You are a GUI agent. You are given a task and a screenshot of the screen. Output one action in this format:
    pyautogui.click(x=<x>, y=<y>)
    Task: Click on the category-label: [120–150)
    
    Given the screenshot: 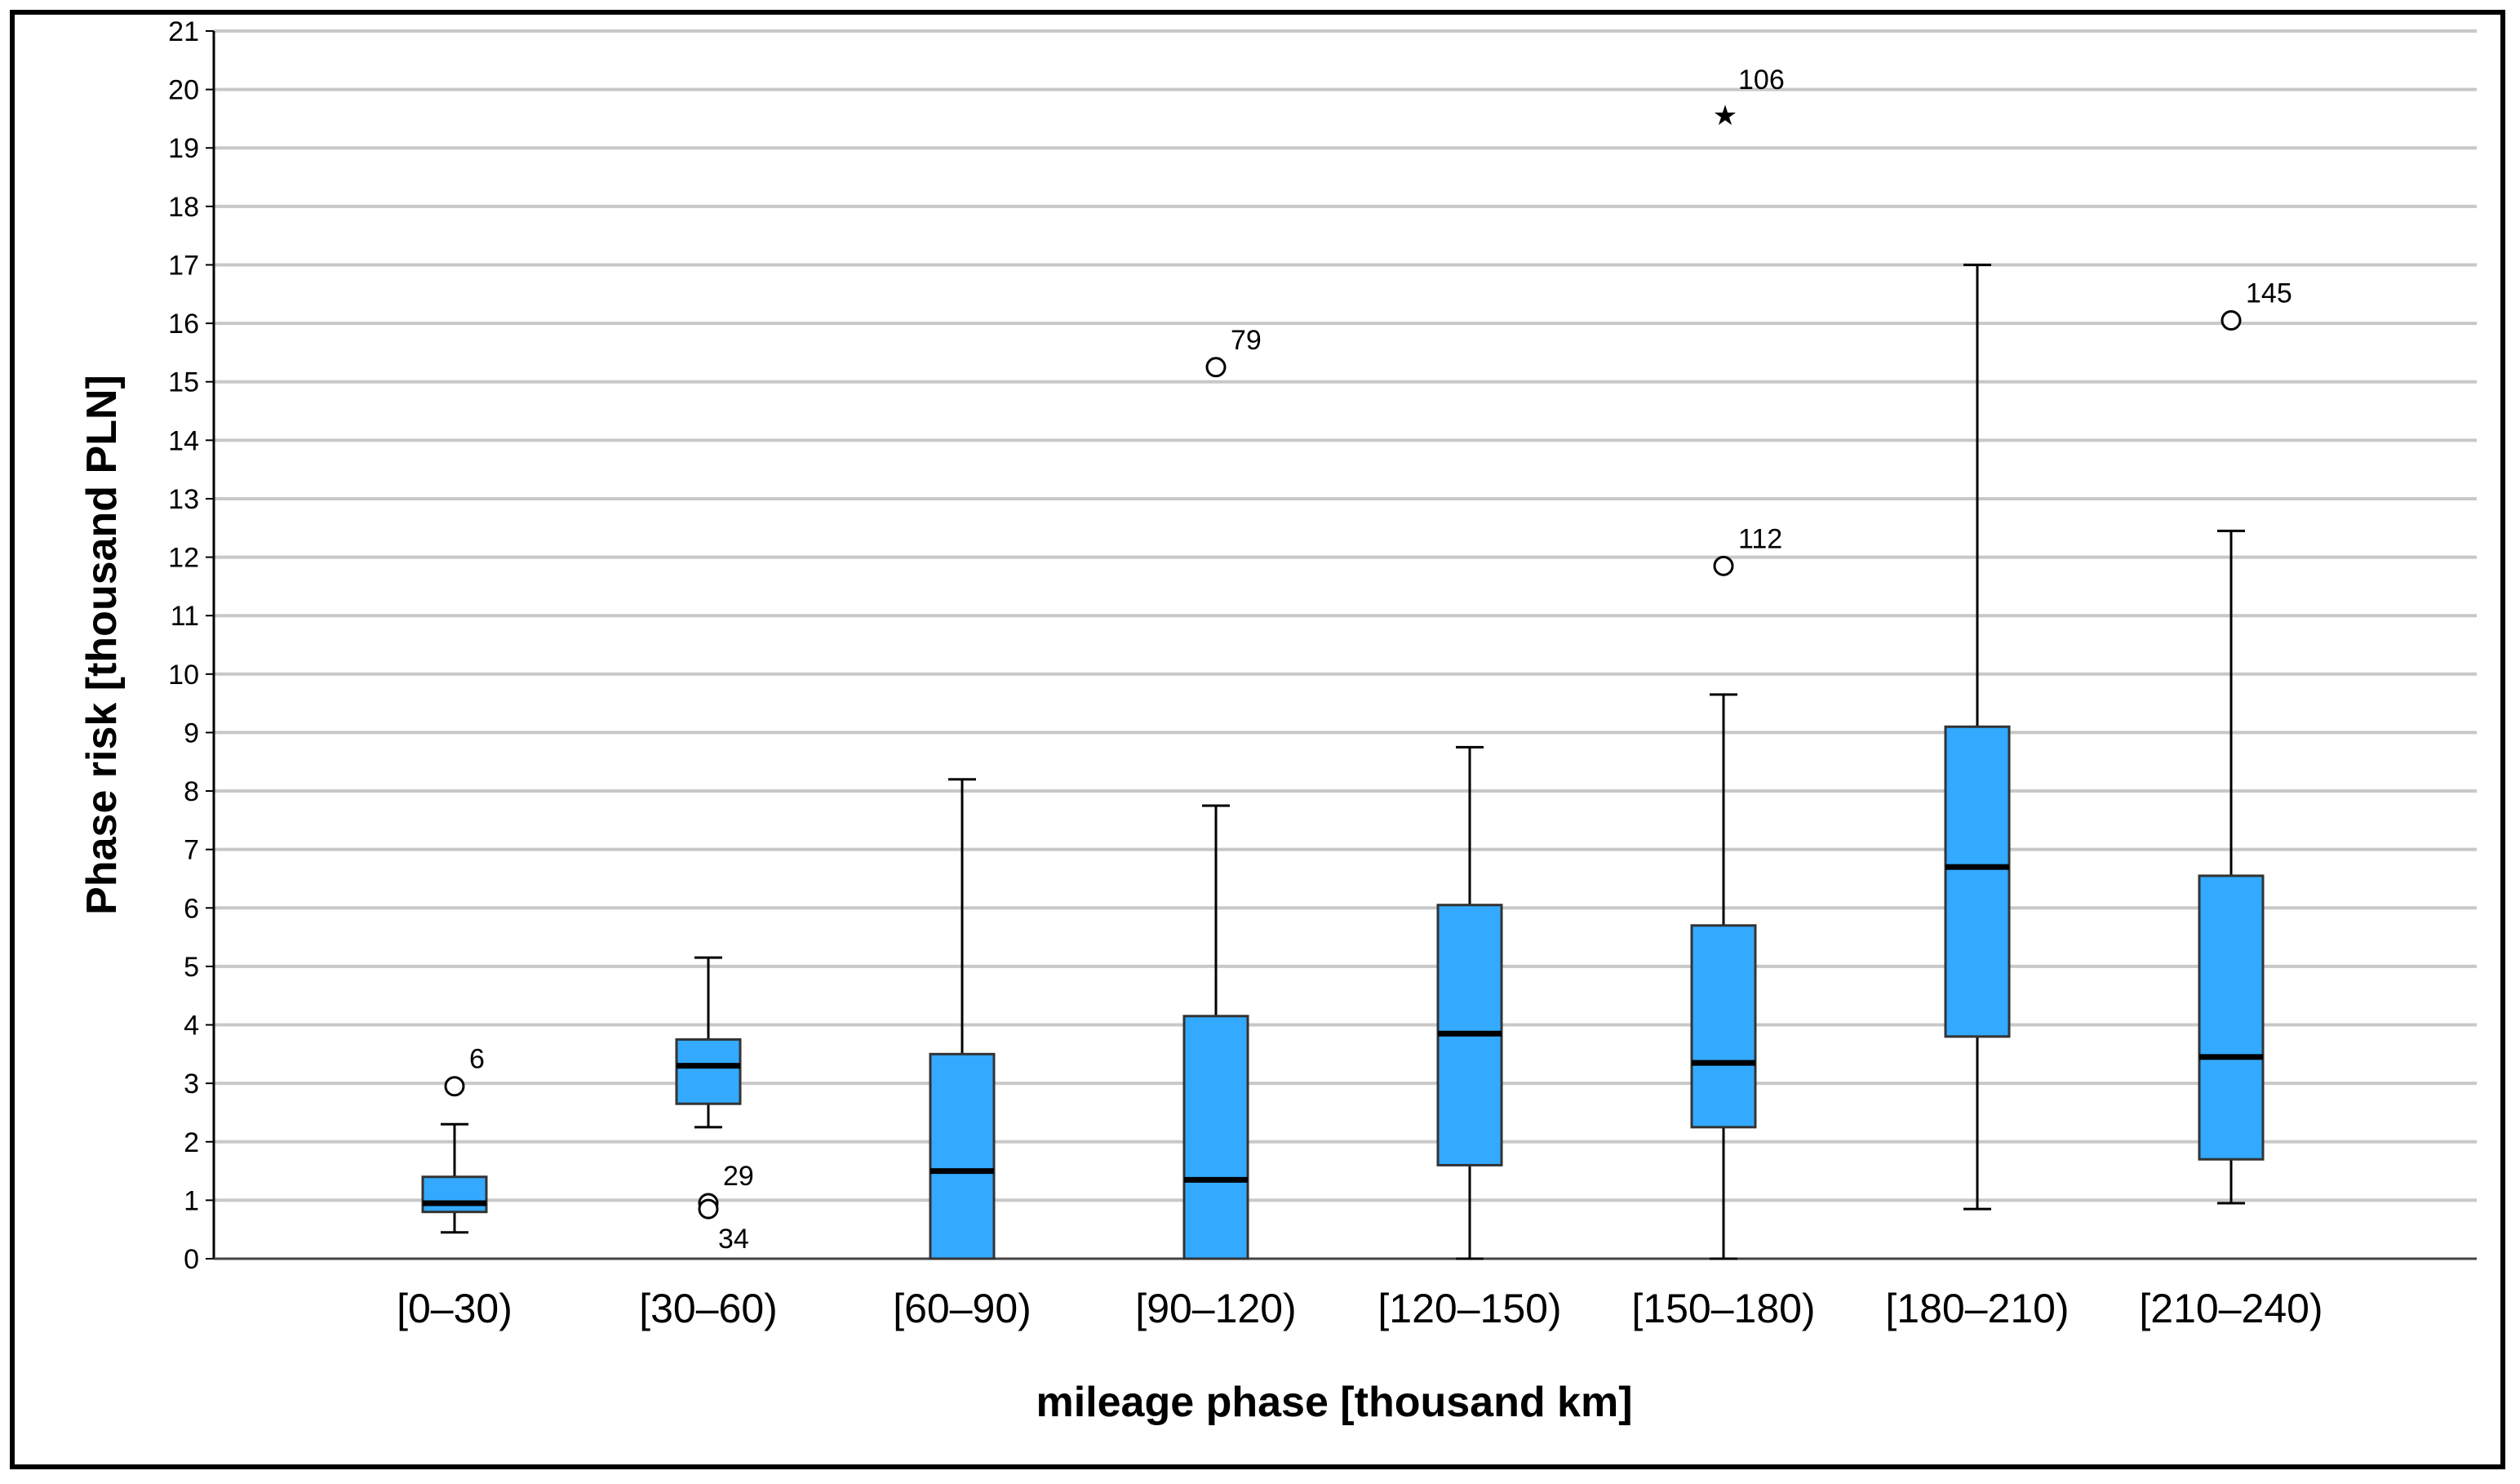 What is the action you would take?
    pyautogui.click(x=1470, y=1308)
    